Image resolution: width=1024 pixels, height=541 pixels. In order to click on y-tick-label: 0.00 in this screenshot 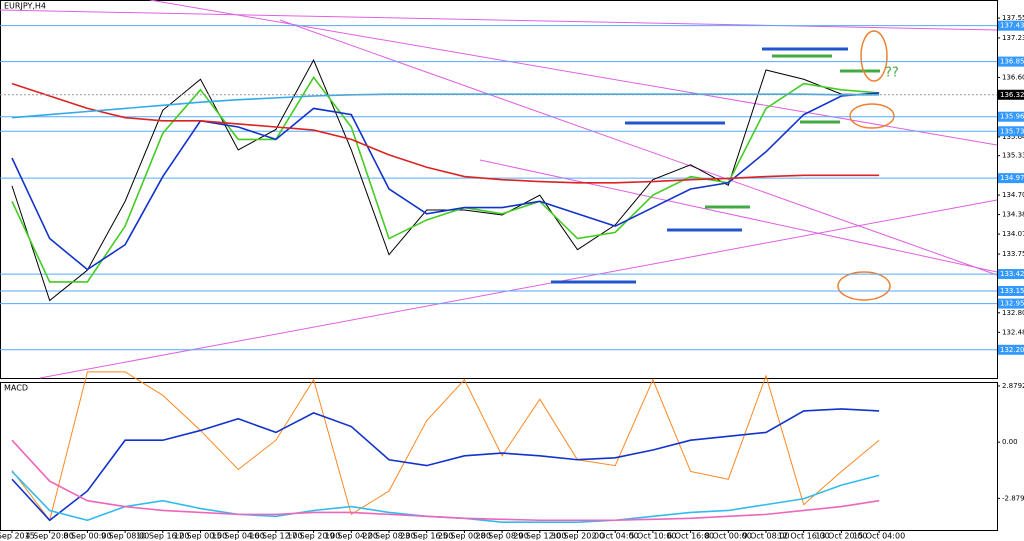, I will do `click(1010, 442)`.